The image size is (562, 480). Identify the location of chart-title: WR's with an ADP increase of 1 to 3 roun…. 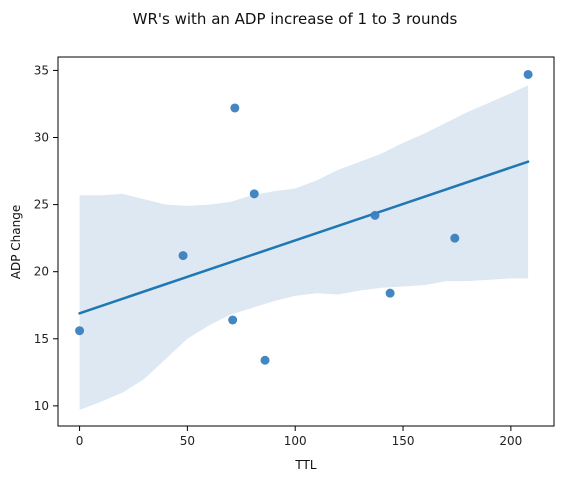
(295, 19).